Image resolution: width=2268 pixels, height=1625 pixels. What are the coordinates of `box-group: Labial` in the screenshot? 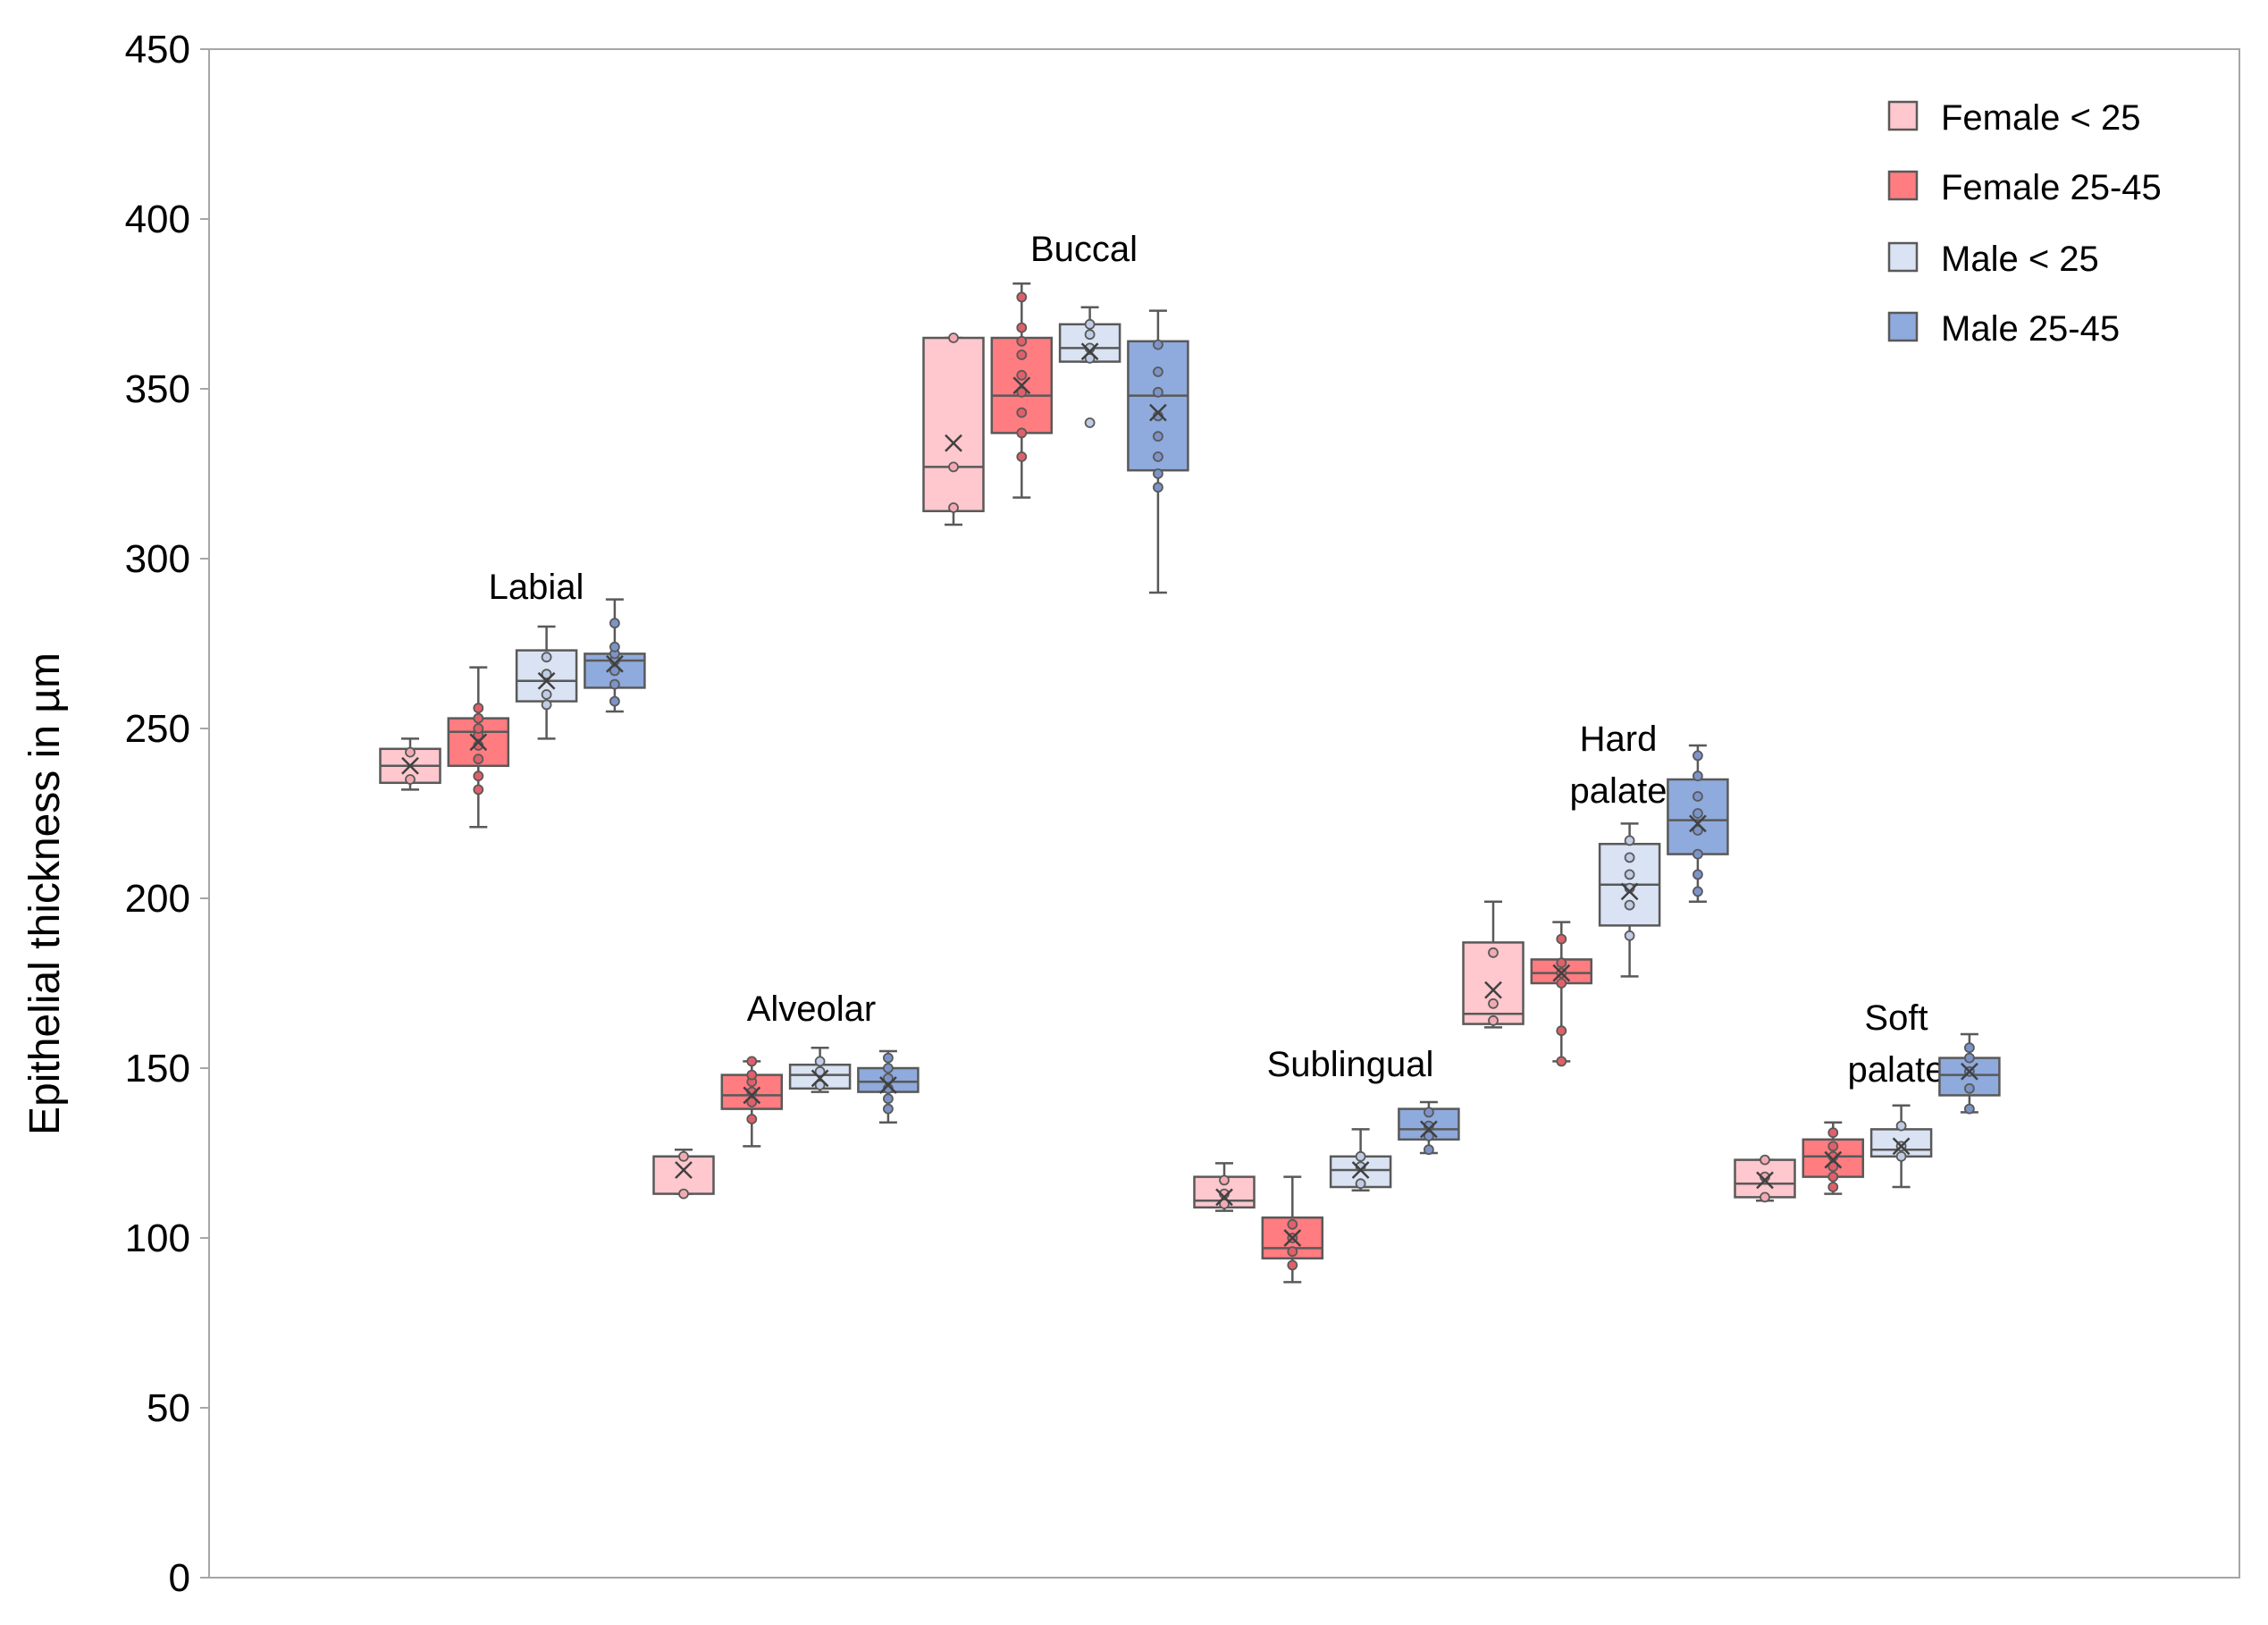 It's located at (512, 698).